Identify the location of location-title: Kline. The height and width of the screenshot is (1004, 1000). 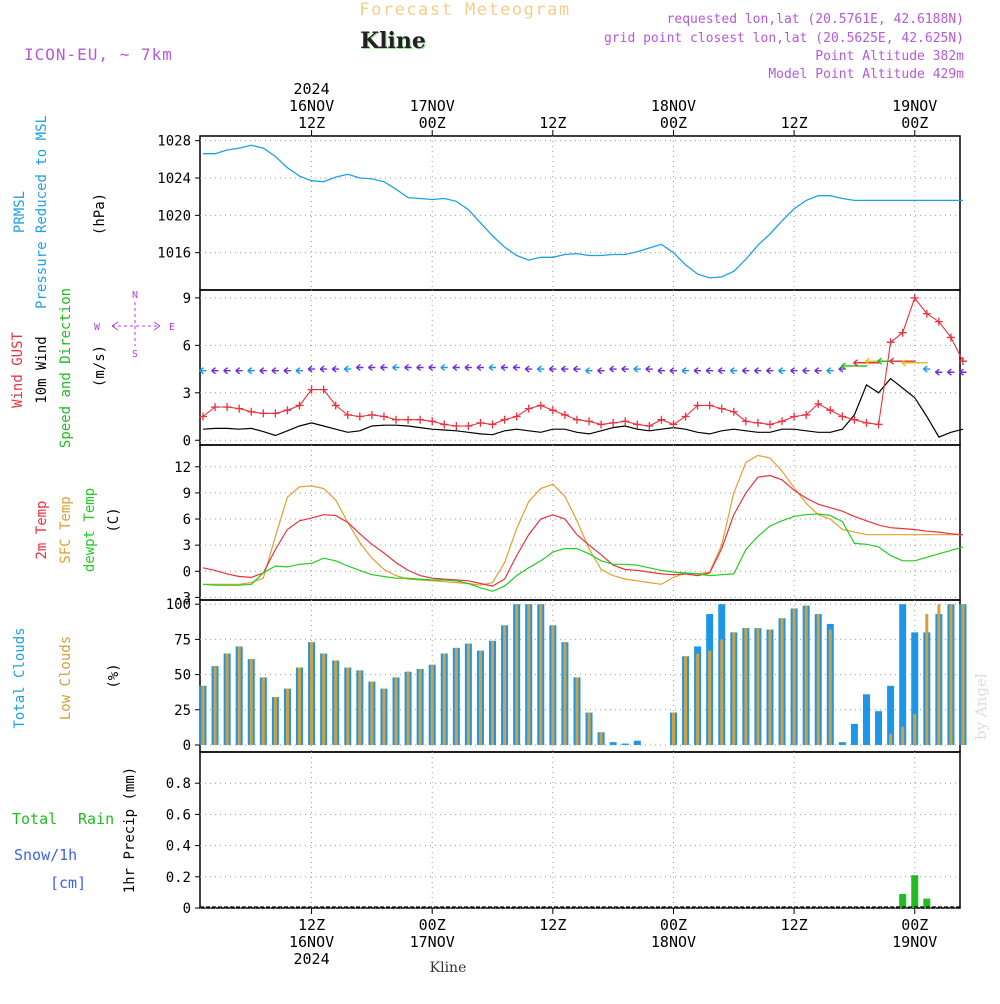
(393, 41).